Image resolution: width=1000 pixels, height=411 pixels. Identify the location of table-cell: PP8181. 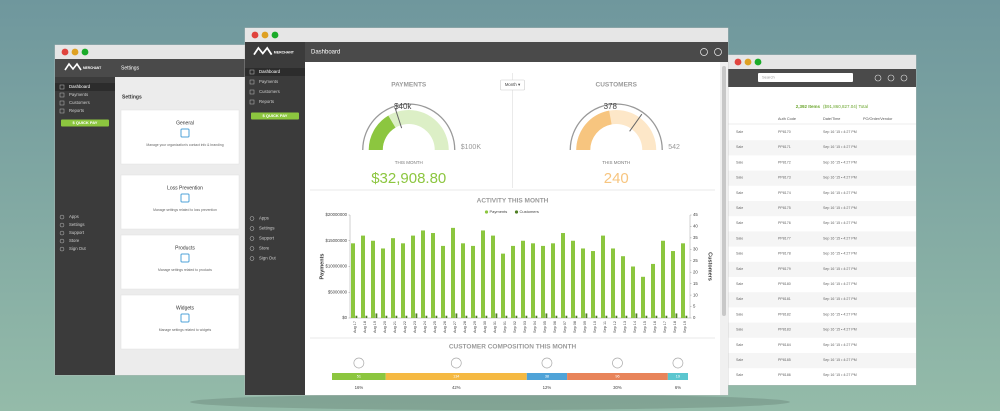
(784, 299).